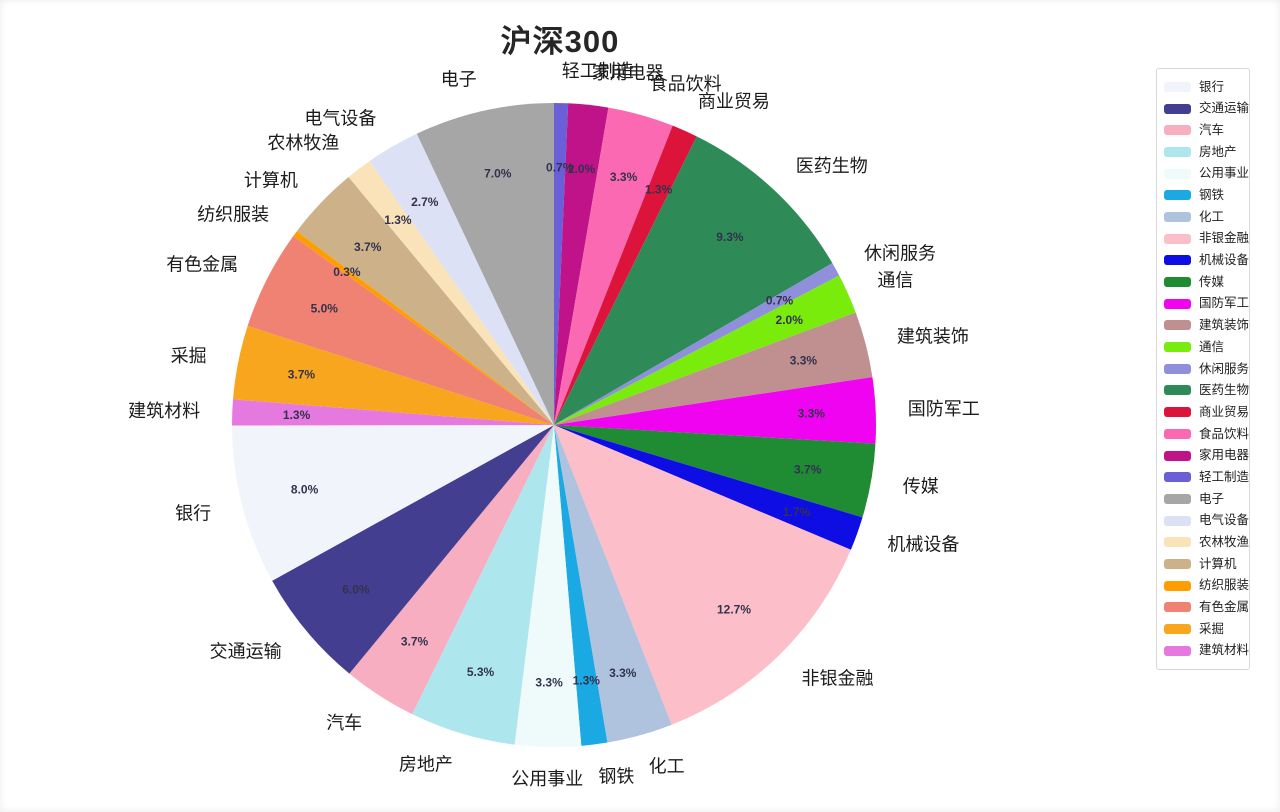 The image size is (1280, 812). Describe the element at coordinates (616, 776) in the screenshot. I see `sector-label: 钢铁` at that location.